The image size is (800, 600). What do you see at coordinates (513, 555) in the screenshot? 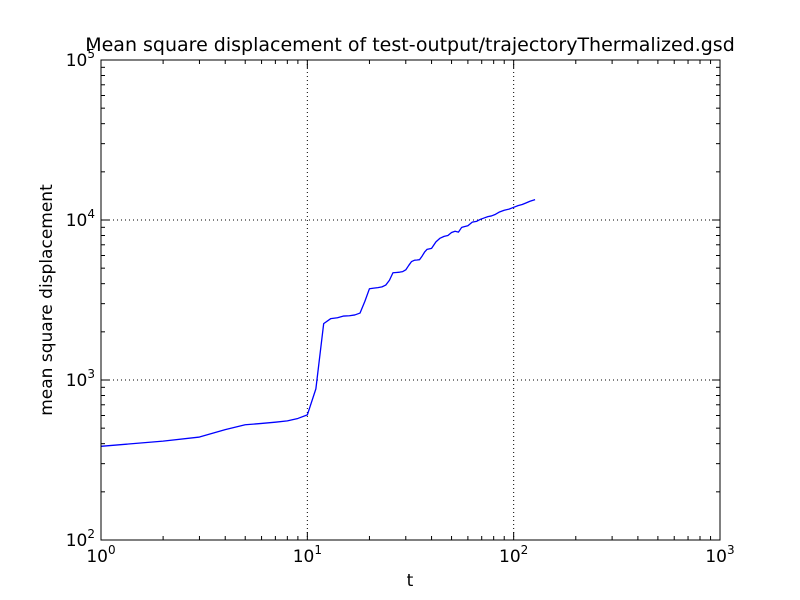
I see `x-tick-label: 10²` at bounding box center [513, 555].